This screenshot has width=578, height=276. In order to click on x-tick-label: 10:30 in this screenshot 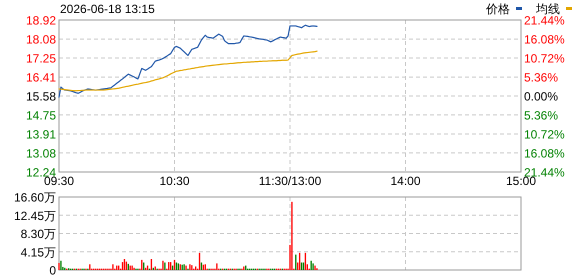, I will do `click(174, 181)`.